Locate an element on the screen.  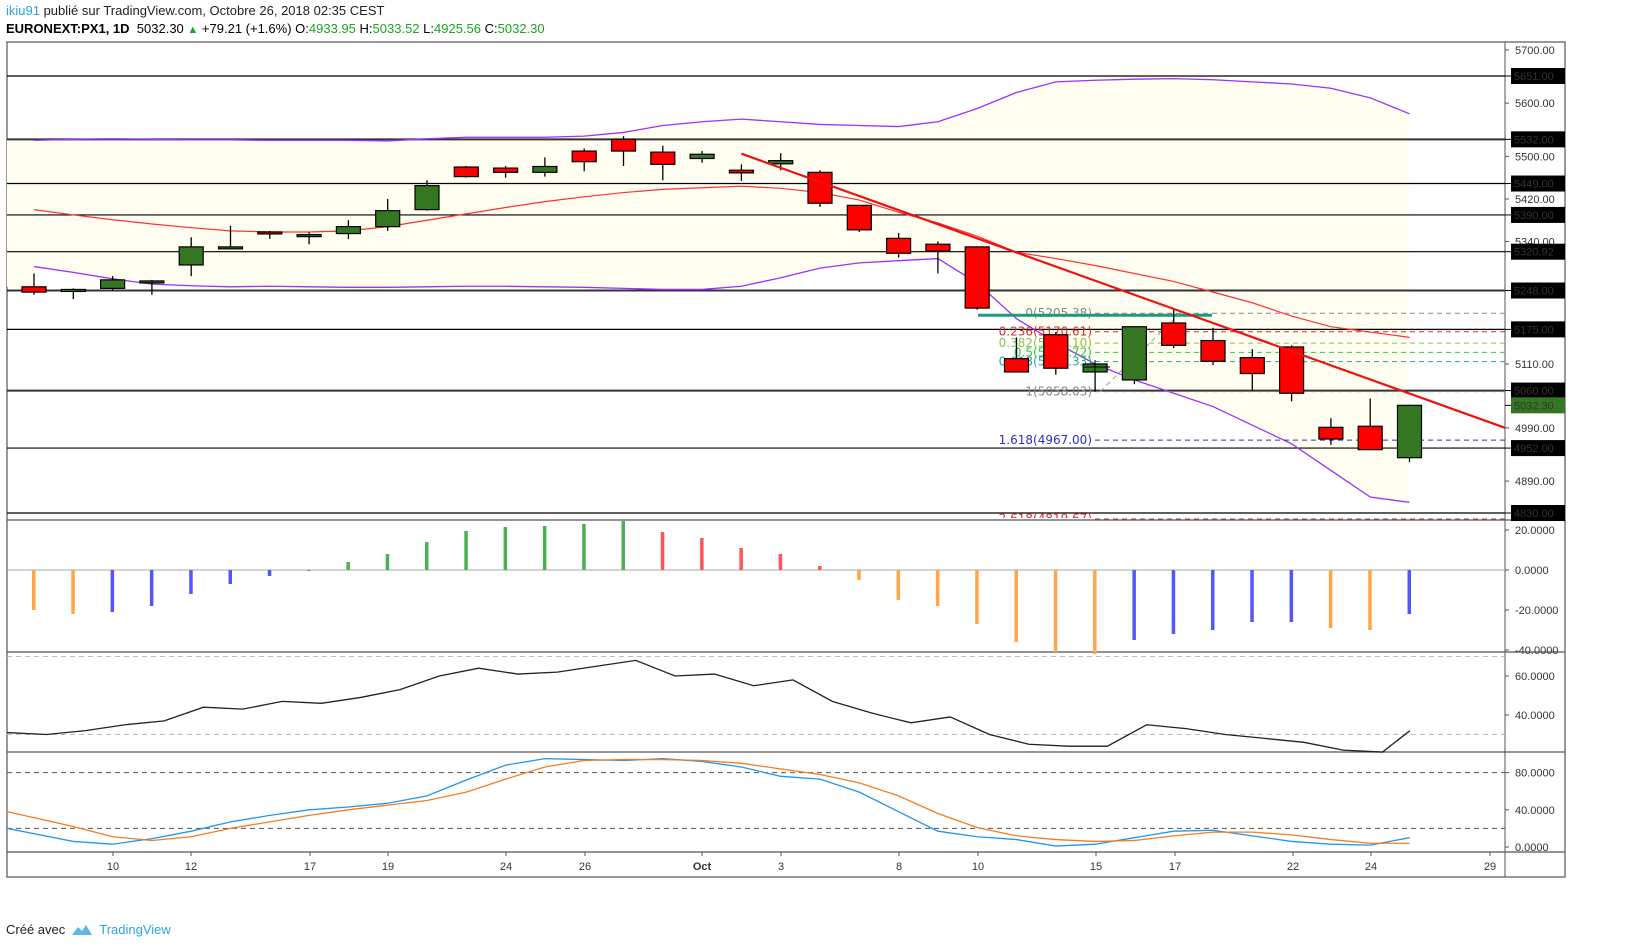
up-triangle-icon: ▲ is located at coordinates (193, 30).